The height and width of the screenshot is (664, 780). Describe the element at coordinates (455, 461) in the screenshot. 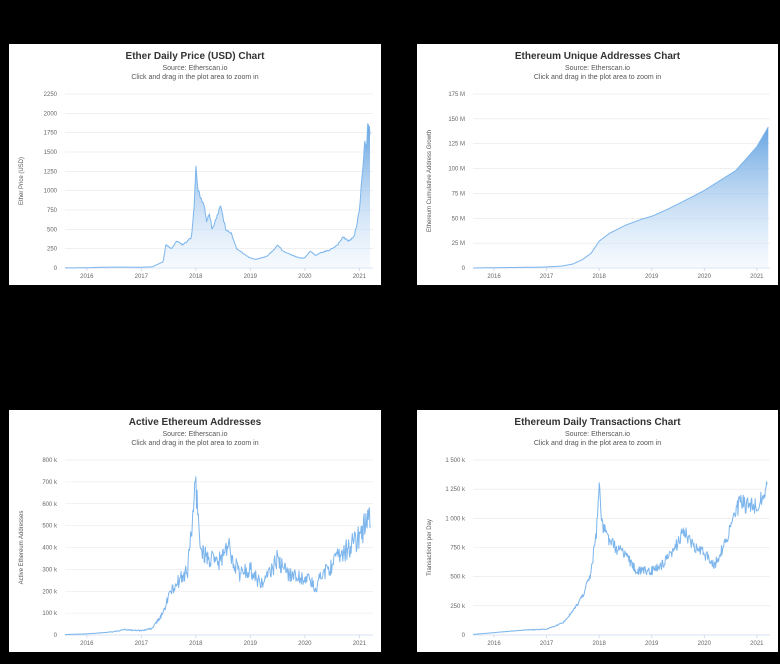

I see `y-tick-label: 1 500 k` at that location.